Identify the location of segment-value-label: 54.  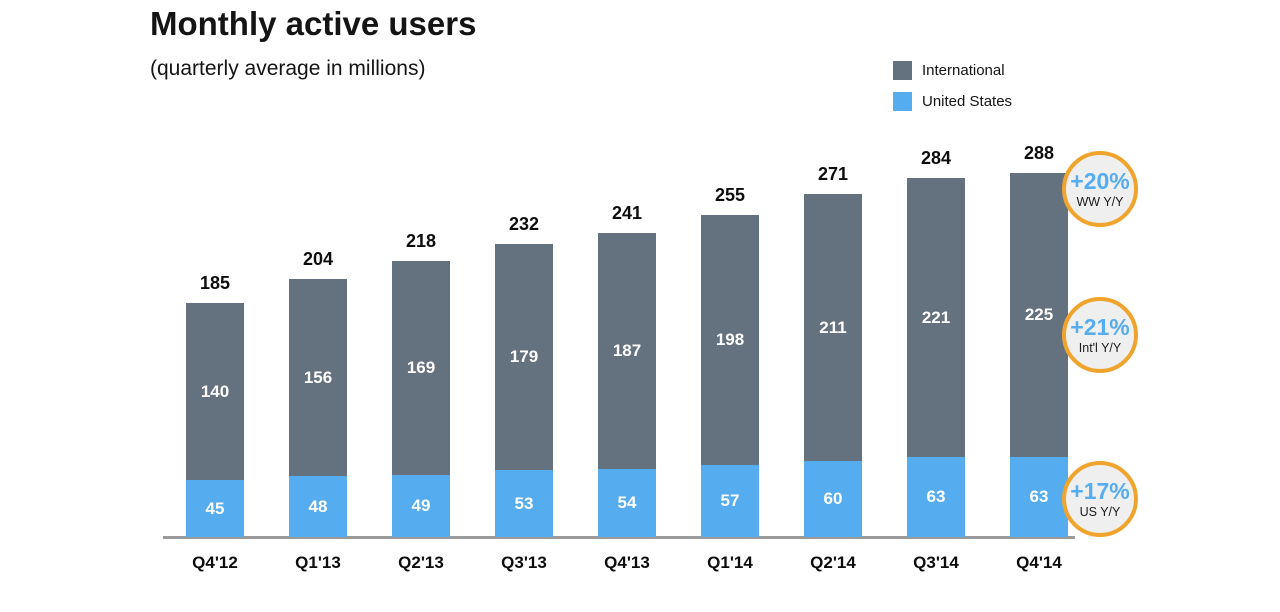
(627, 502).